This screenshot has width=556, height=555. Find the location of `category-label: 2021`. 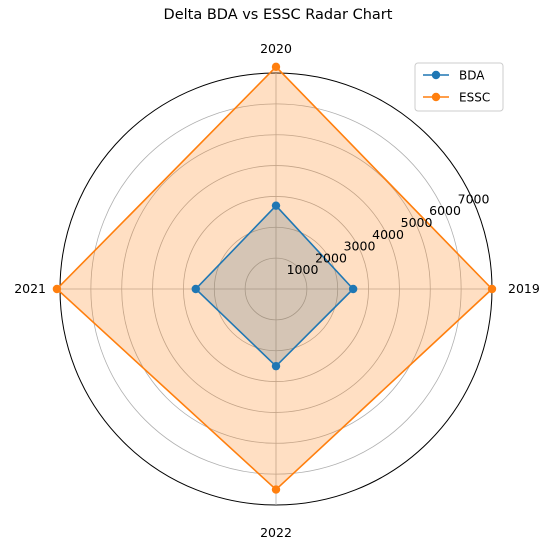

category-label: 2021 is located at coordinates (30, 288).